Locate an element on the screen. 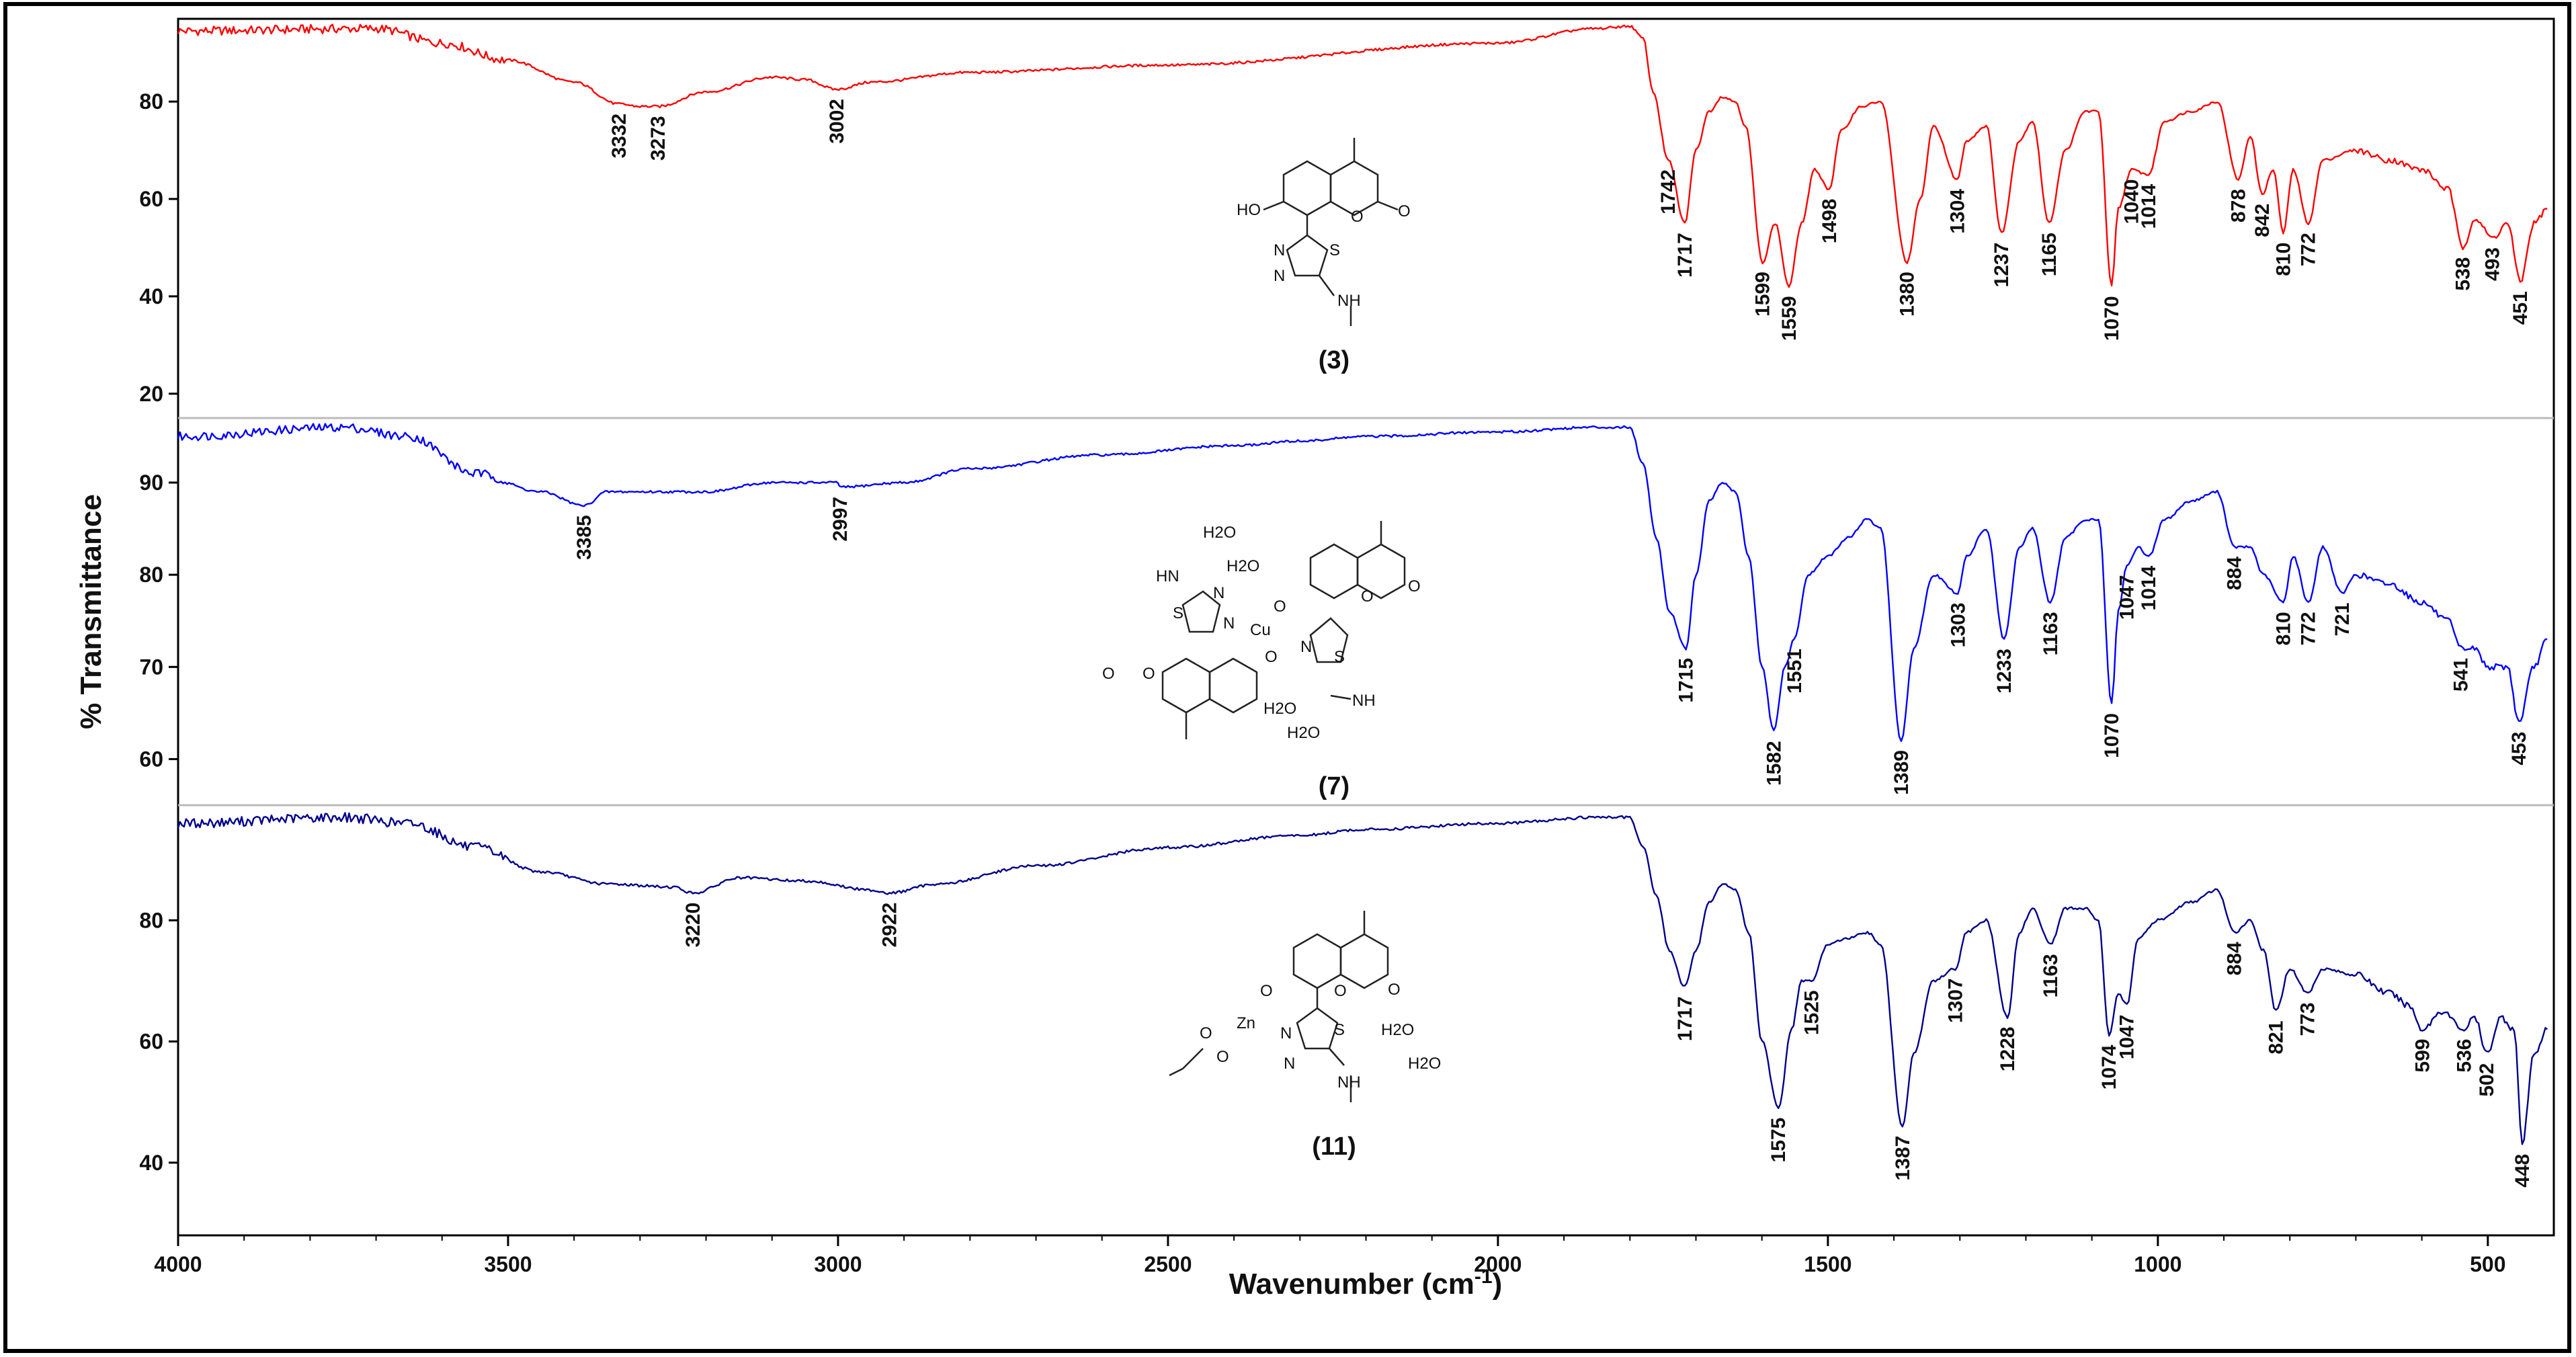 The height and width of the screenshot is (1357, 2576). x-axis: 4000 3500 3000 2500 2000 1500 1000 500 is located at coordinates (1330, 1255).